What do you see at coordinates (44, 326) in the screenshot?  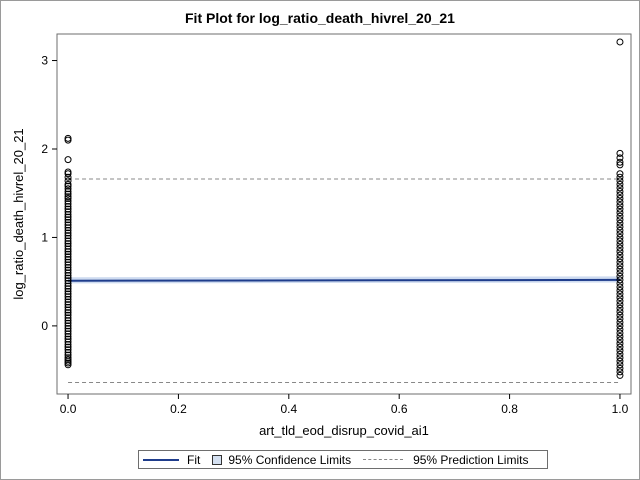 I see `y-tick-label: 0` at bounding box center [44, 326].